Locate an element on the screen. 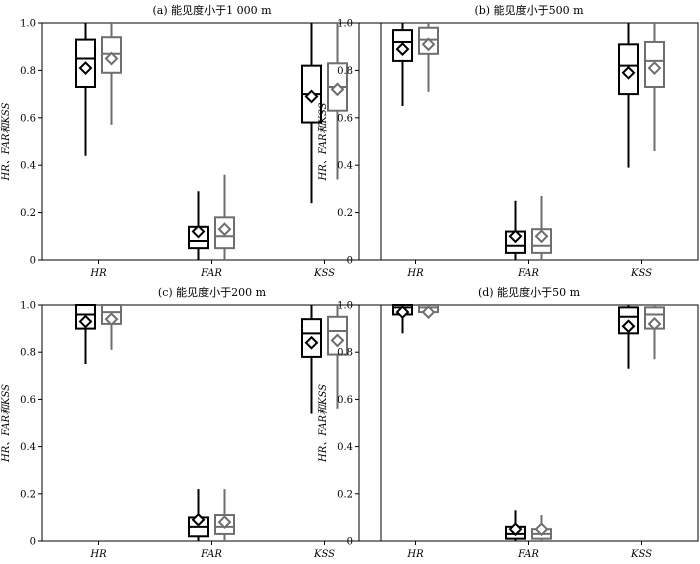 The width and height of the screenshot is (700, 564). panel-title: (a) 能见度小于1 000 m is located at coordinates (212, 10).